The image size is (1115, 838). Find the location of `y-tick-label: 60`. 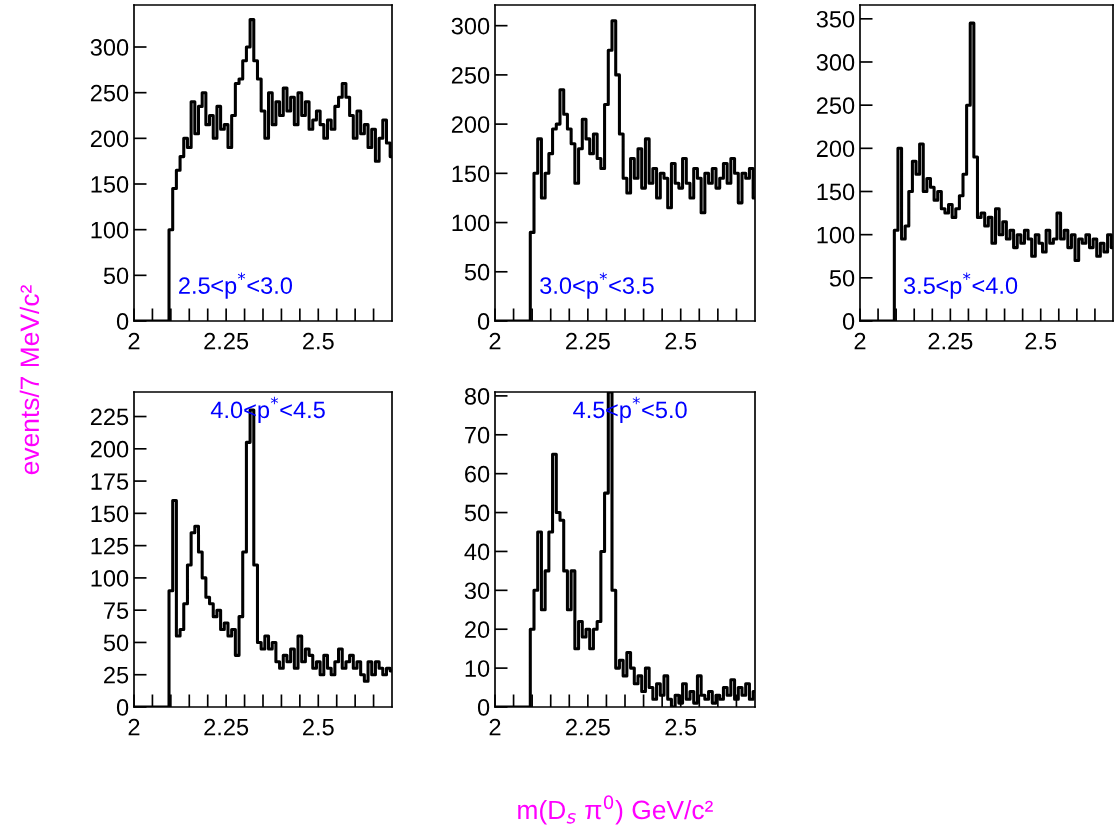

y-tick-label: 60 is located at coordinates (477, 474).